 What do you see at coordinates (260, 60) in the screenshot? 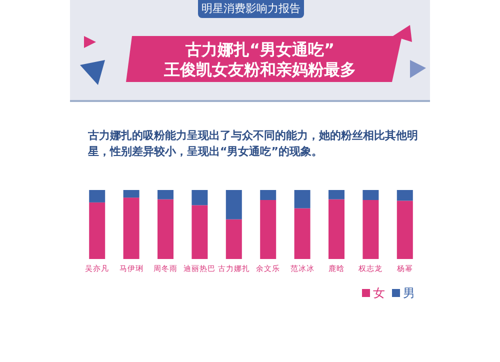
I see `chart-title: 古力娜扎“男女通吃” 王俊凯女友粉和亲妈粉最多` at bounding box center [260, 60].